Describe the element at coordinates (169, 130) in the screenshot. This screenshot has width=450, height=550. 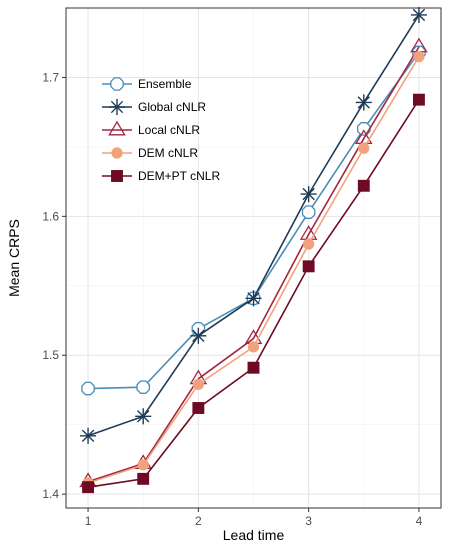
I see `legend-label: Local cNLR` at that location.